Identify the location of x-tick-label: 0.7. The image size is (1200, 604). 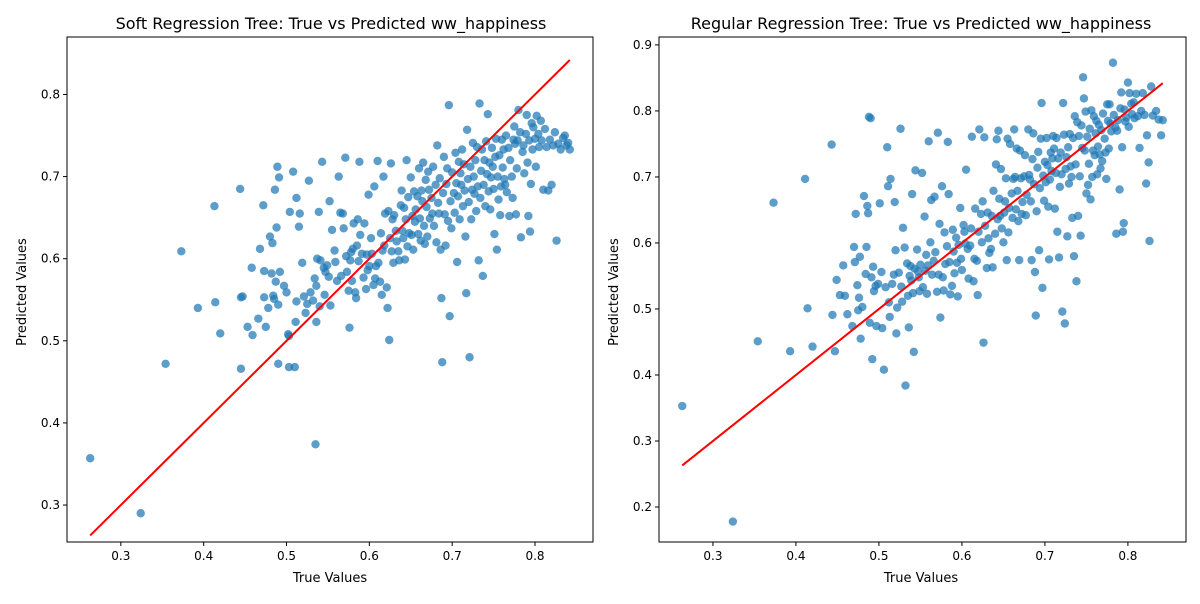
(452, 556).